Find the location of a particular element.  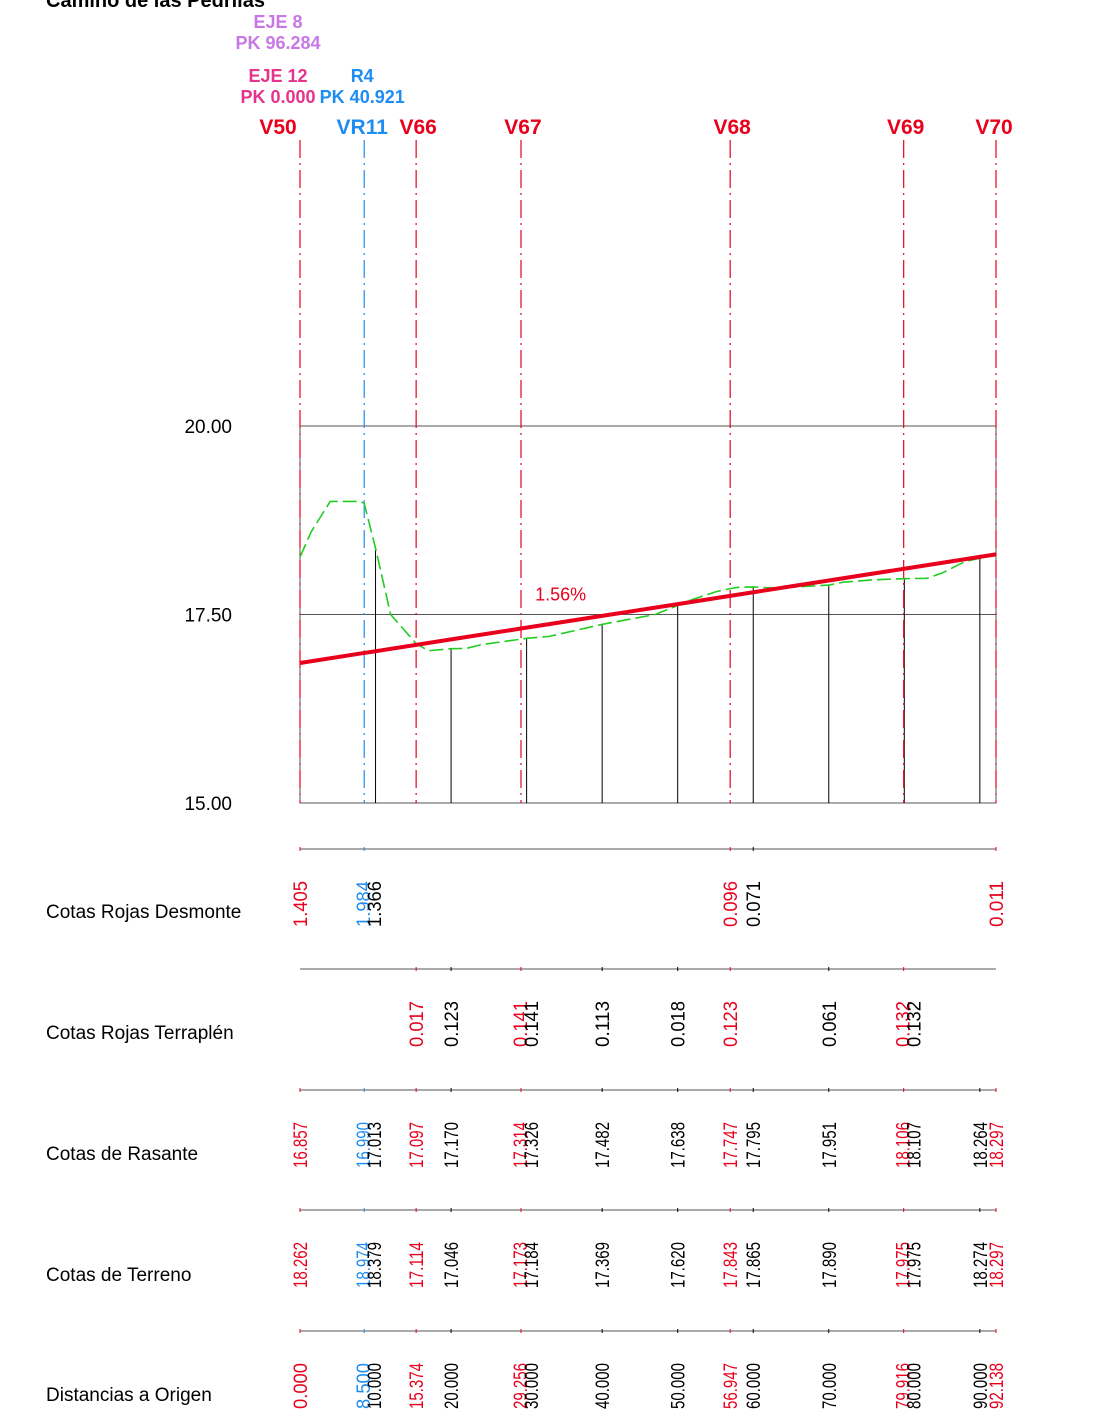

table-value: 1.366 is located at coordinates (375, 904).